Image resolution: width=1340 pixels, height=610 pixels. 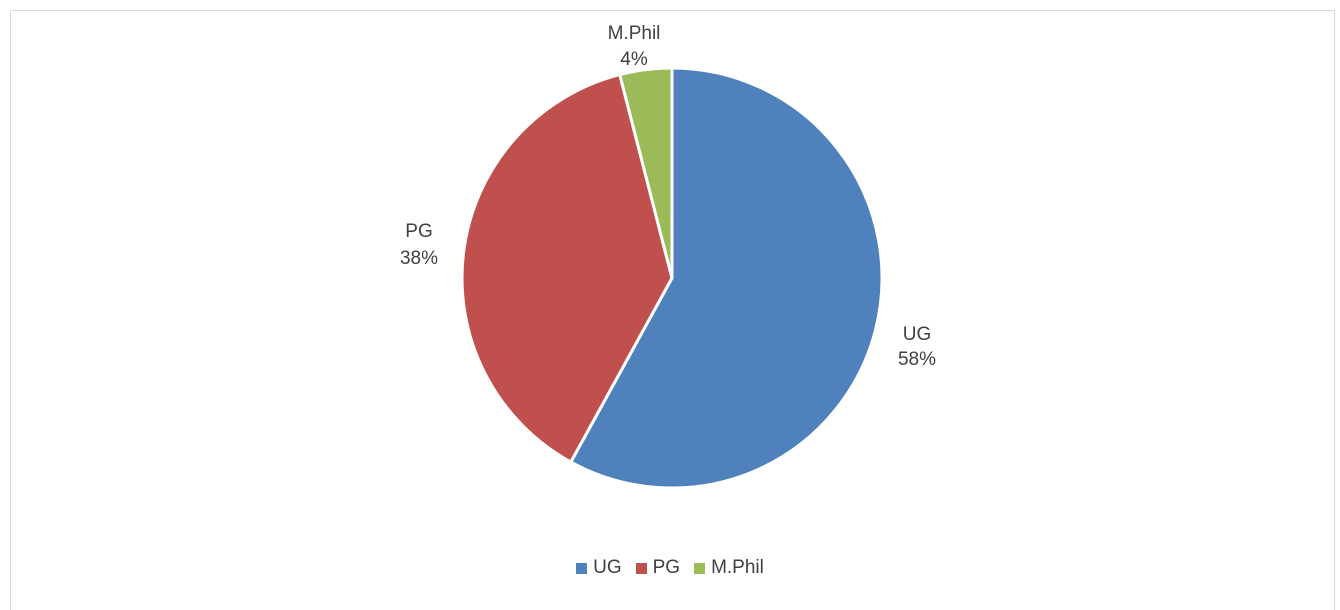 I want to click on legend-swatch-mphil, so click(x=700, y=568).